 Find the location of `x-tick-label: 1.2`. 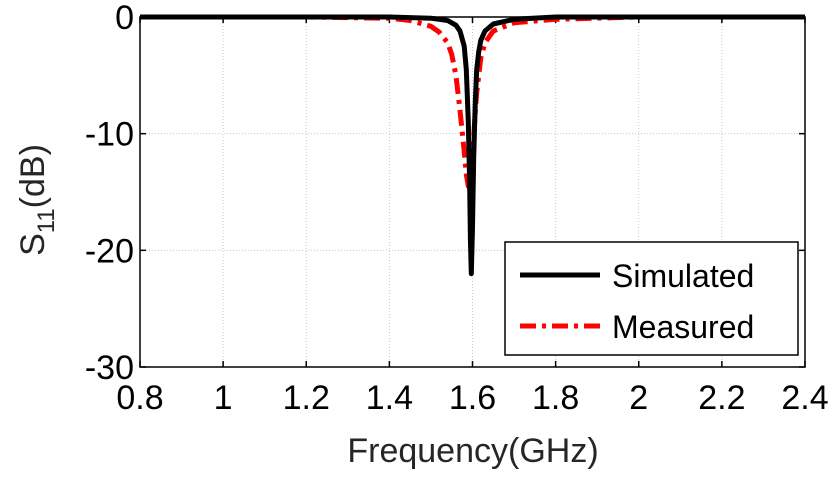

x-tick-label: 1.2 is located at coordinates (306, 398).